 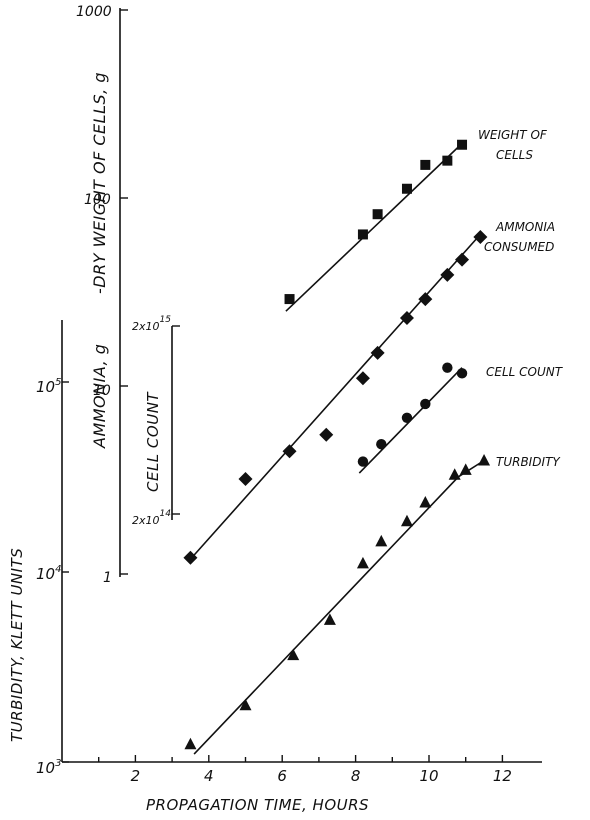 I want to click on cc-tick-2e14: 2x10¹⁴, so click(x=151, y=518).